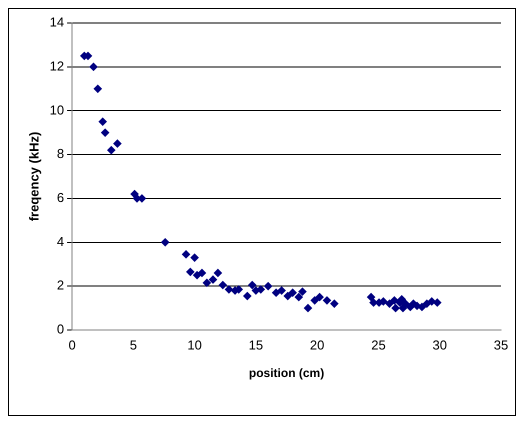 The width and height of the screenshot is (524, 424). I want to click on x-tick-label: 20, so click(317, 344).